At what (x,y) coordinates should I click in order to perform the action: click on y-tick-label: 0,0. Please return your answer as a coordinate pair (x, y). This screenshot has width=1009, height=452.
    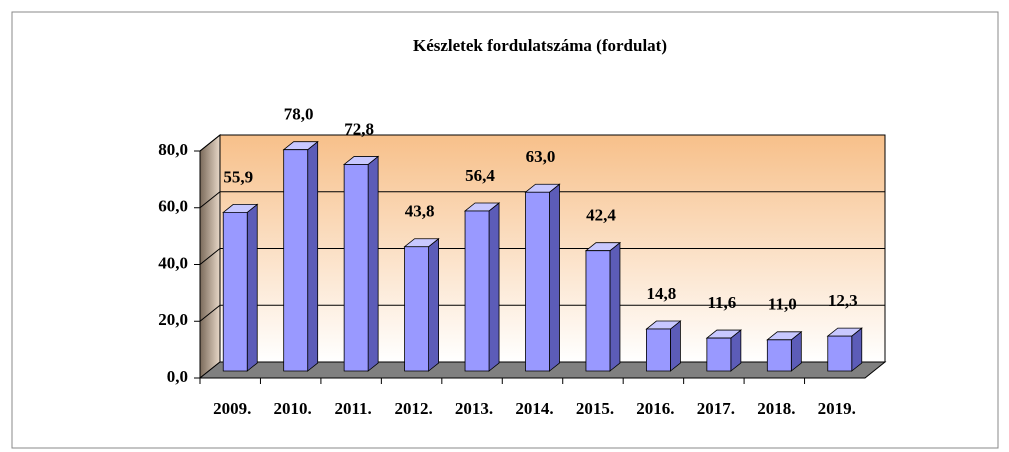
    Looking at the image, I should click on (177, 376).